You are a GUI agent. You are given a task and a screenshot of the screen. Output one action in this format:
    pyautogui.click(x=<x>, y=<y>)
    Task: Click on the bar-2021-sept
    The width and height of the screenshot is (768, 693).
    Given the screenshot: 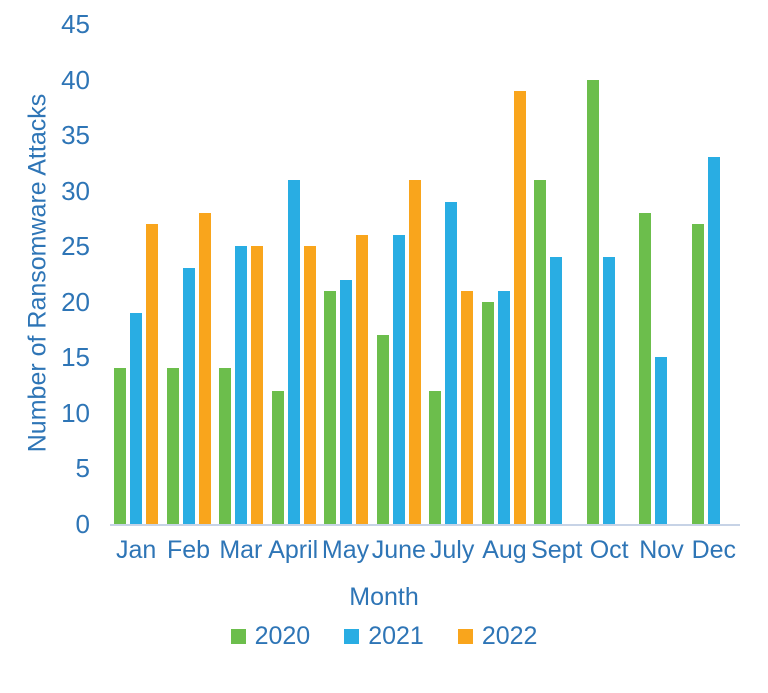 What is the action you would take?
    pyautogui.click(x=556, y=390)
    